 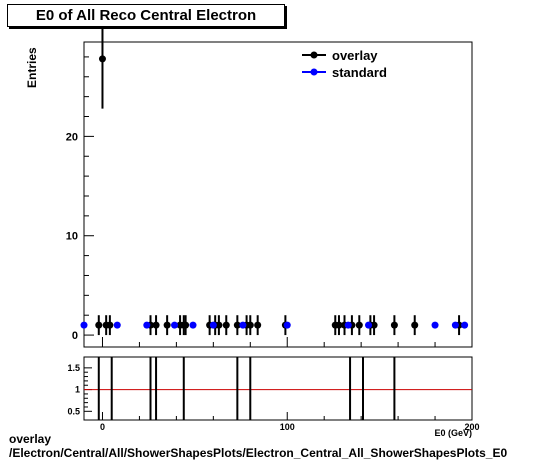 What do you see at coordinates (278, 388) in the screenshot?
I see `ratio-plot-frame` at bounding box center [278, 388].